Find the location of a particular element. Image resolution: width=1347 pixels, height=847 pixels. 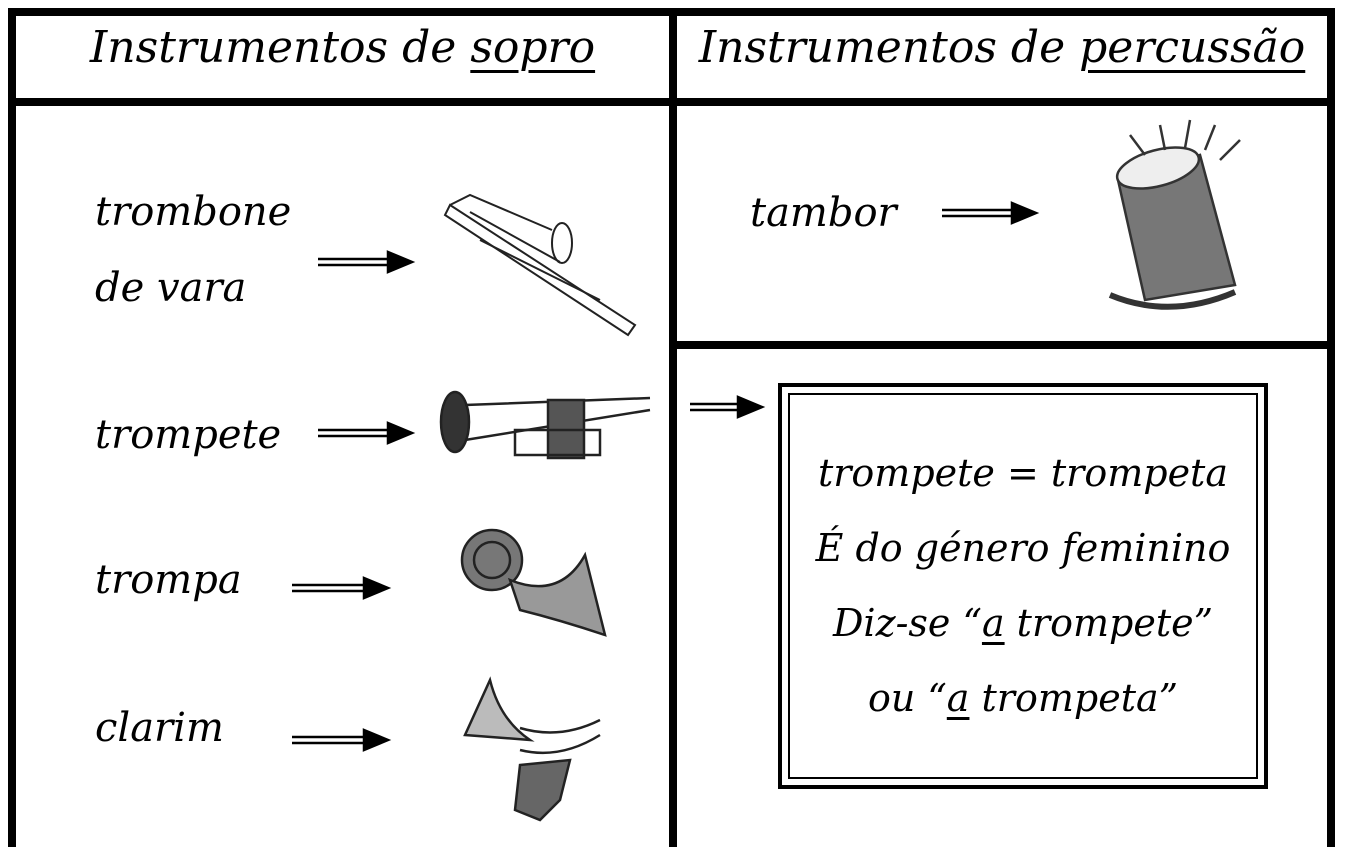

instrument-label: clarim is located at coordinates (159, 728).